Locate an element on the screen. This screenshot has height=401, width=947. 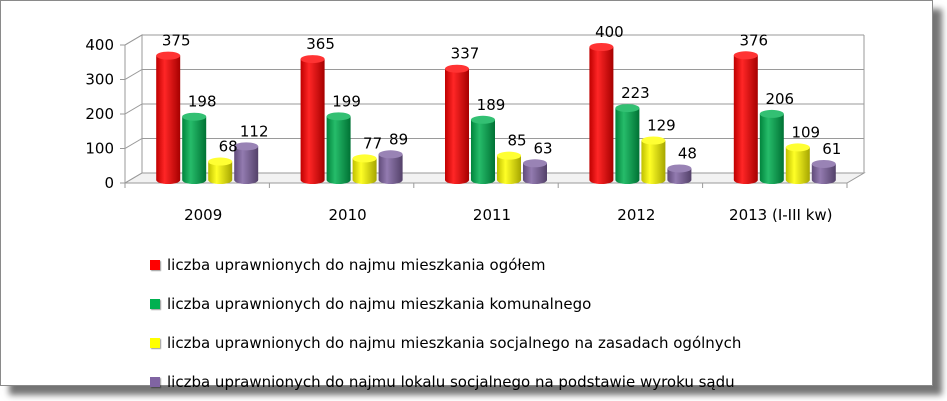
x-tick-label: 2012 is located at coordinates (636, 215).